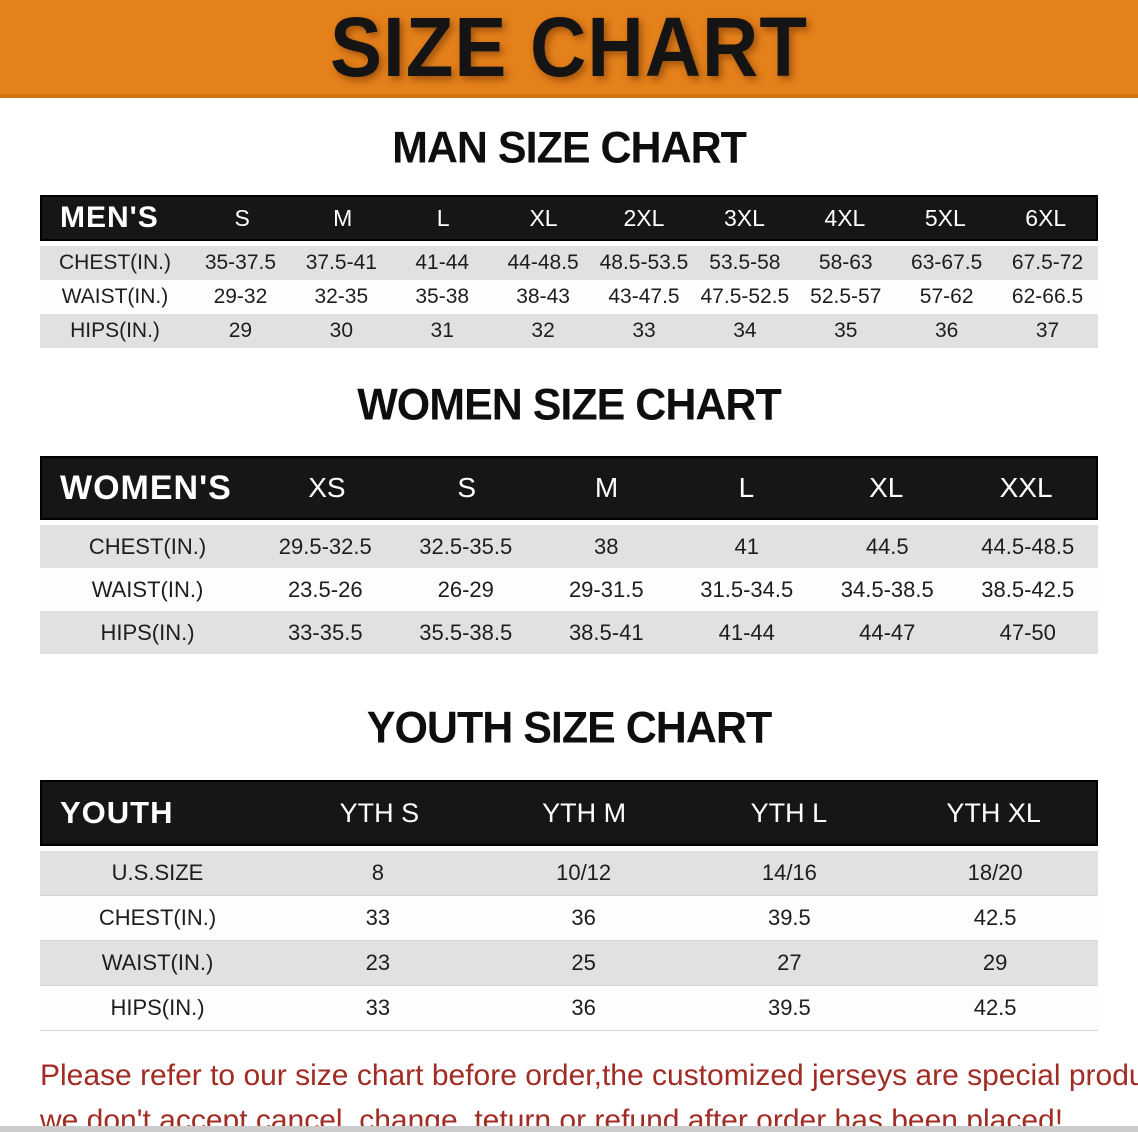 The width and height of the screenshot is (1138, 1132). I want to click on size-value-cell: 57-62, so click(946, 296).